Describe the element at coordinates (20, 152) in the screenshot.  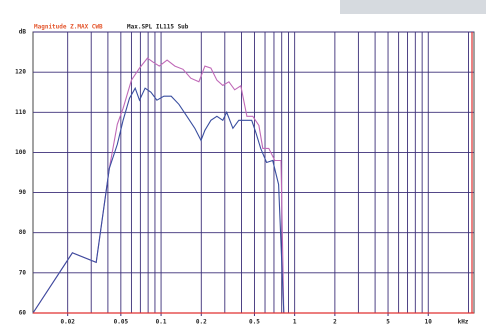
I see `y-tick-label: 100` at that location.